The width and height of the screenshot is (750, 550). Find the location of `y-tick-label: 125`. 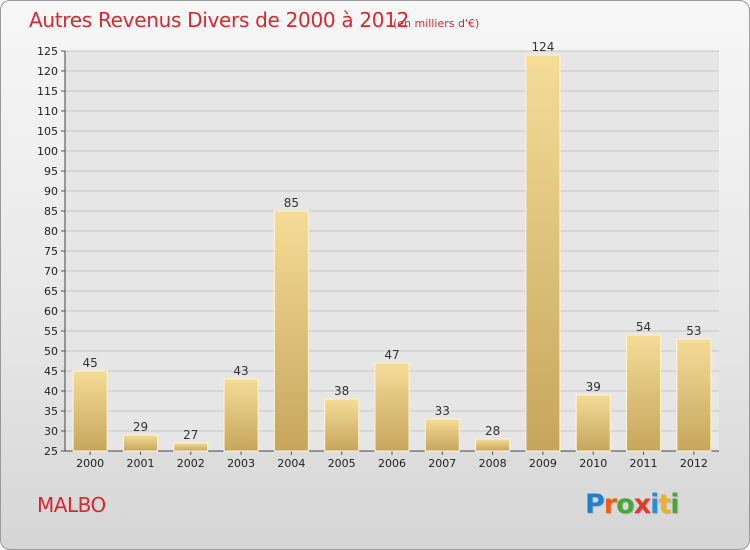

y-tick-label: 125 is located at coordinates (47, 51).